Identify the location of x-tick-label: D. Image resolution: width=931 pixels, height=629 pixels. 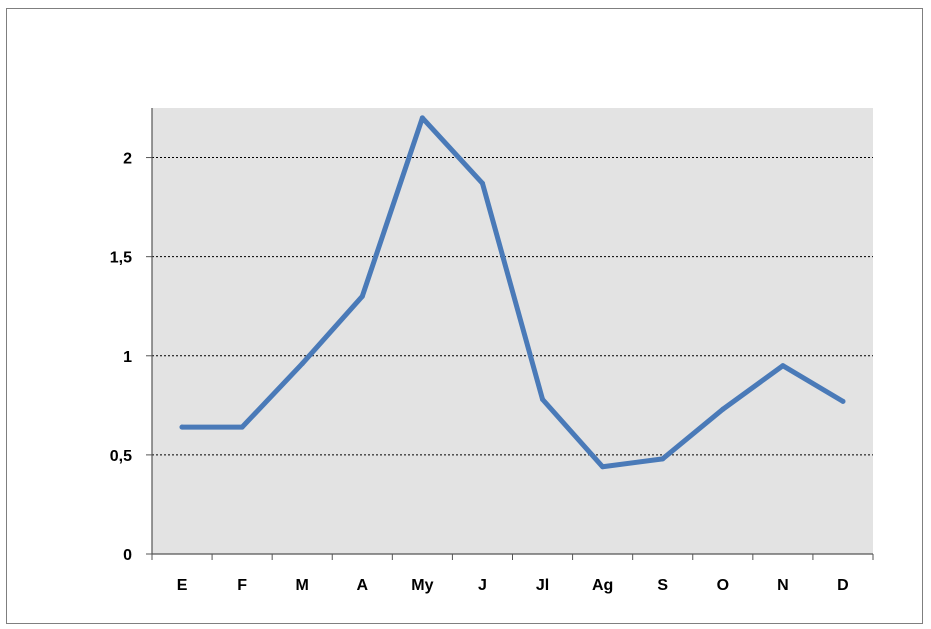
(843, 585).